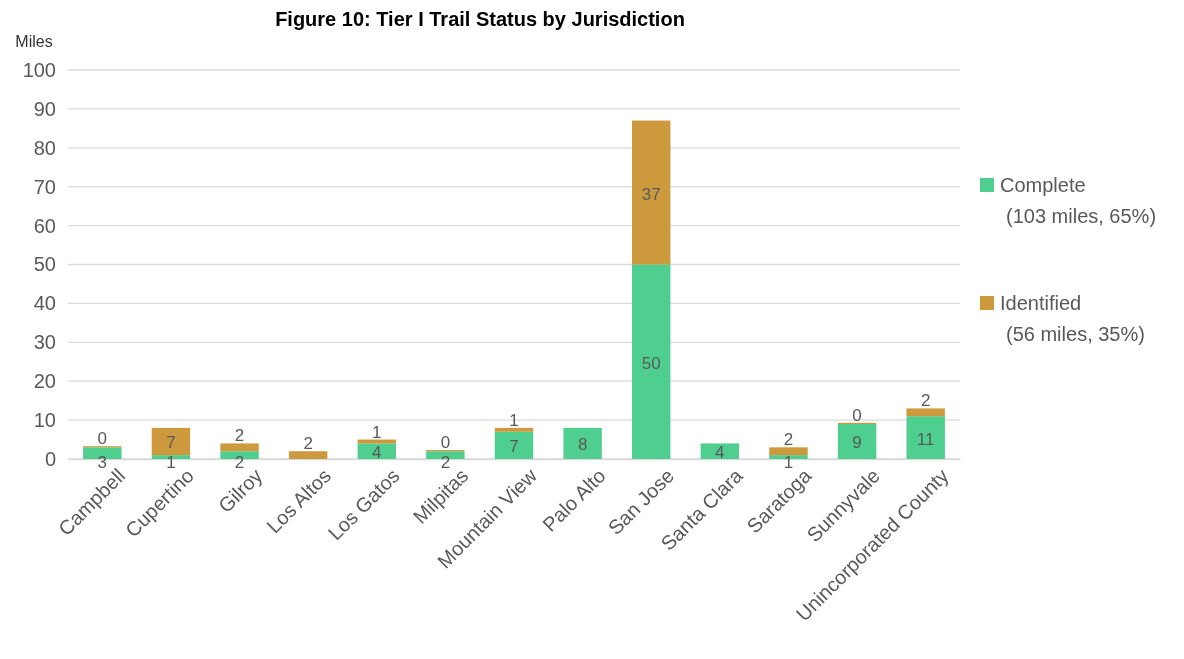  Describe the element at coordinates (44, 303) in the screenshot. I see `y-tick-label: 40` at that location.